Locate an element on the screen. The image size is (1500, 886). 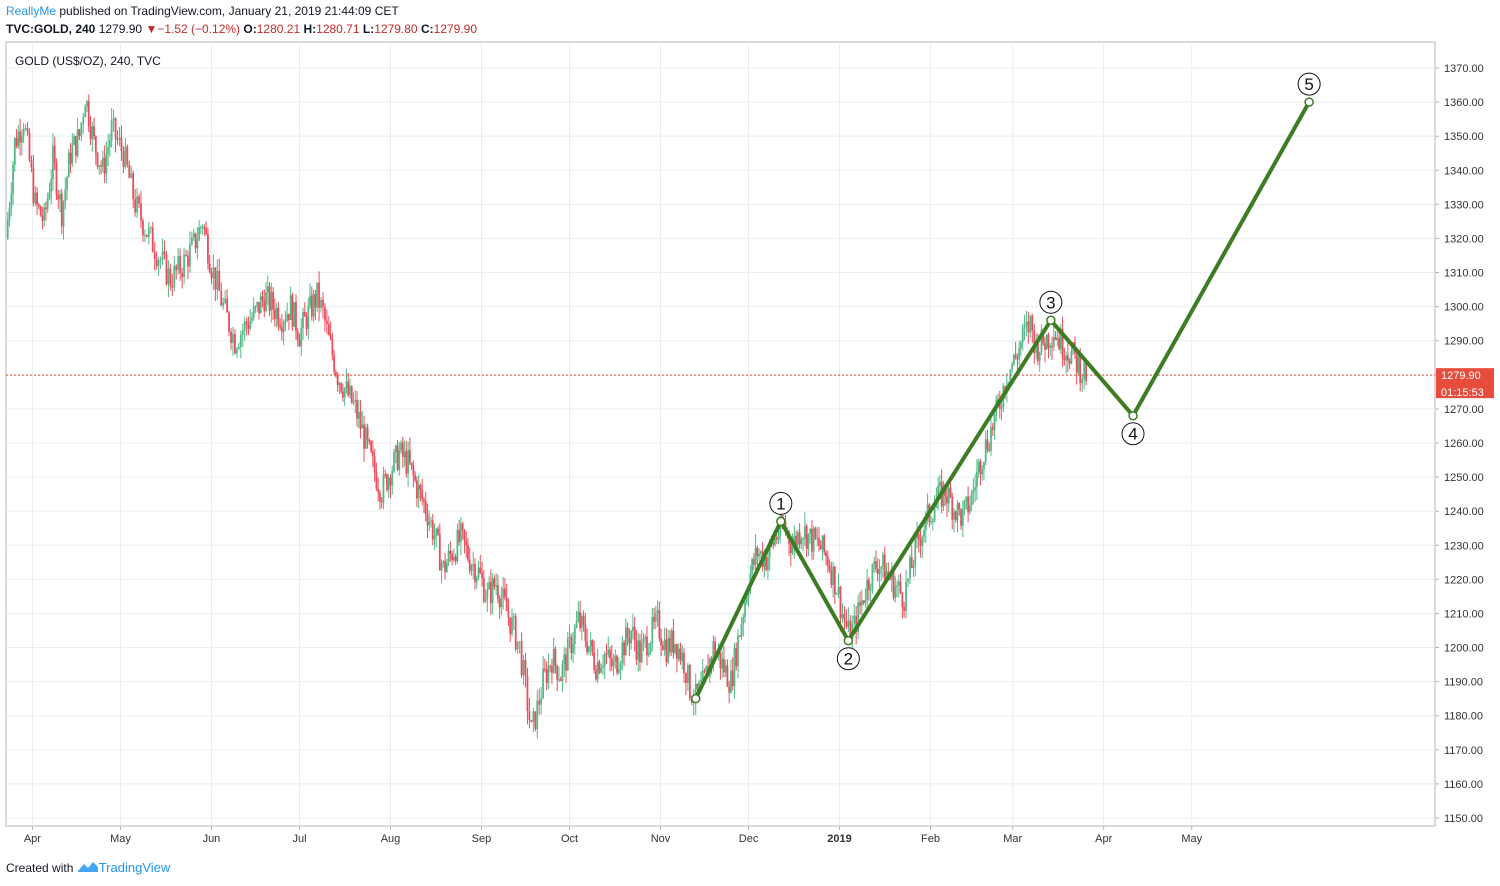
author-link: ReallyMe is located at coordinates (31, 11).